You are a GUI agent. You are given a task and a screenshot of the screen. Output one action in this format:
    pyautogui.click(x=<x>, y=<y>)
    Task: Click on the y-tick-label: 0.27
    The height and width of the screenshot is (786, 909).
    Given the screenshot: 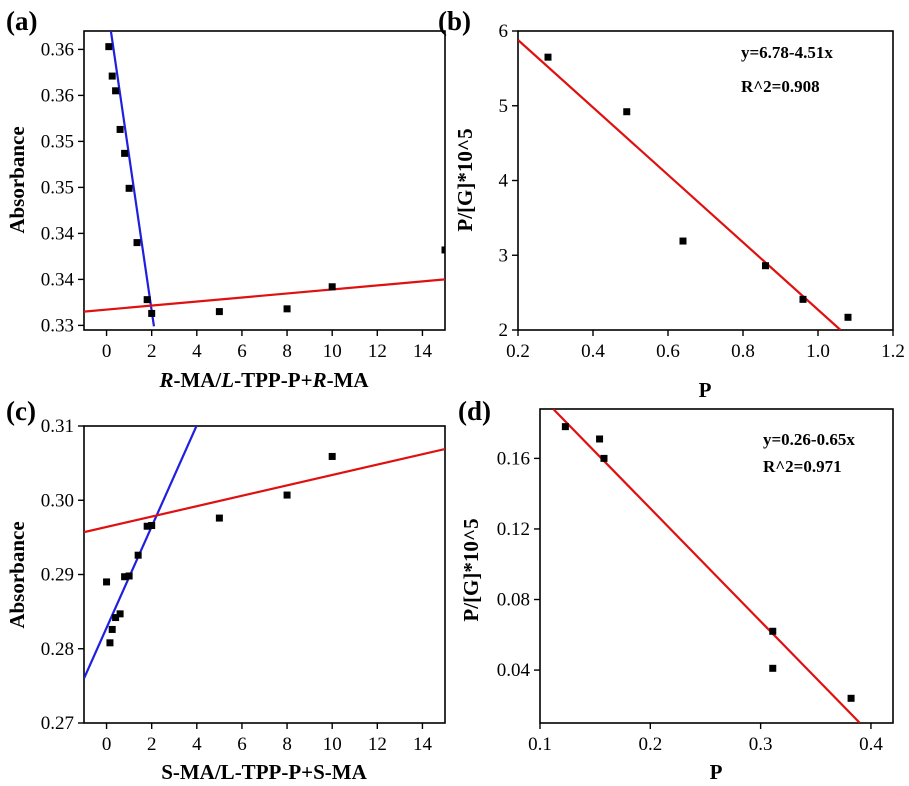 What is the action you would take?
    pyautogui.click(x=57, y=723)
    